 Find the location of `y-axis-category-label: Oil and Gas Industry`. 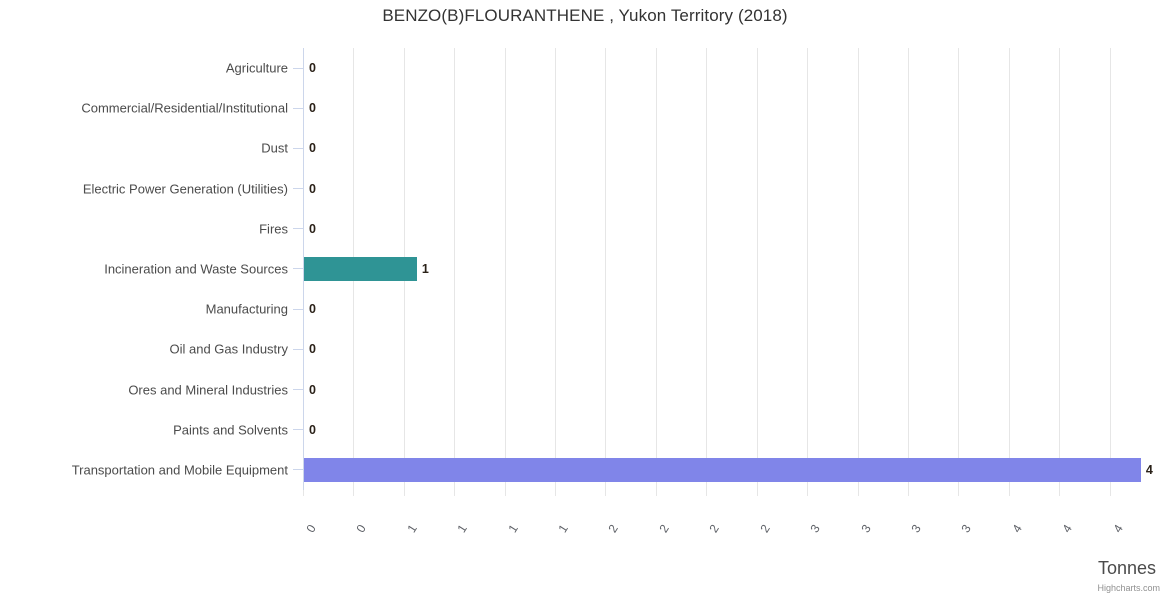

y-axis-category-label: Oil and Gas Industry is located at coordinates (229, 349).